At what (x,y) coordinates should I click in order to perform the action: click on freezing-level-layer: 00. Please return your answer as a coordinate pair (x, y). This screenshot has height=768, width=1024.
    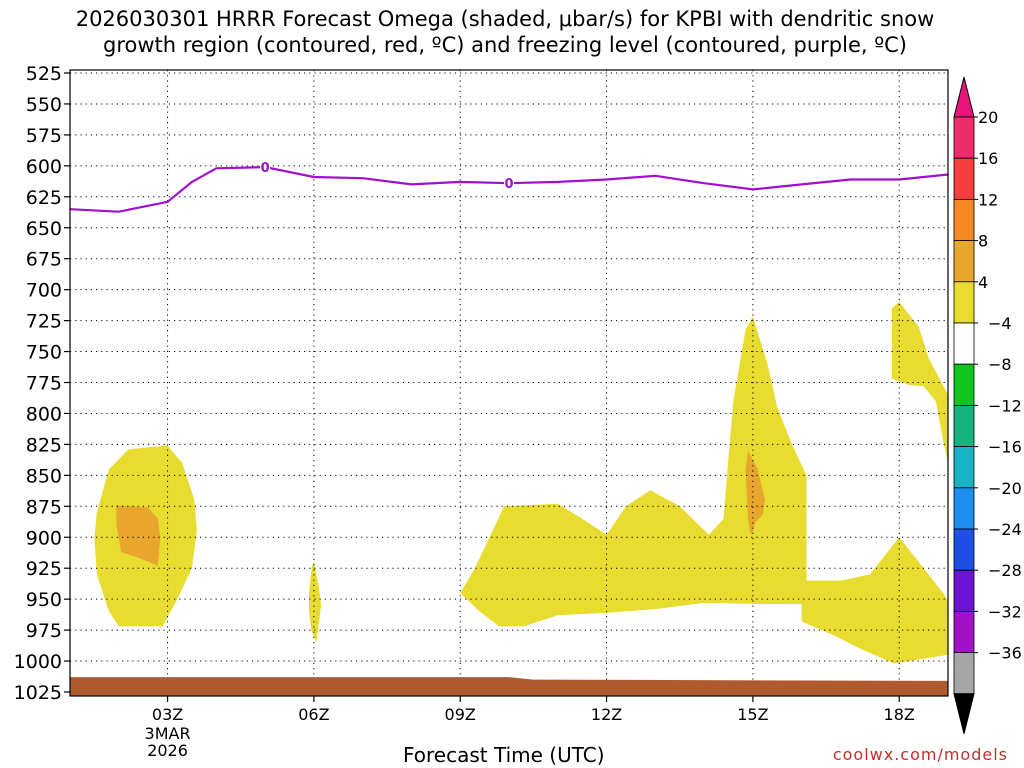
    Looking at the image, I should click on (509, 186).